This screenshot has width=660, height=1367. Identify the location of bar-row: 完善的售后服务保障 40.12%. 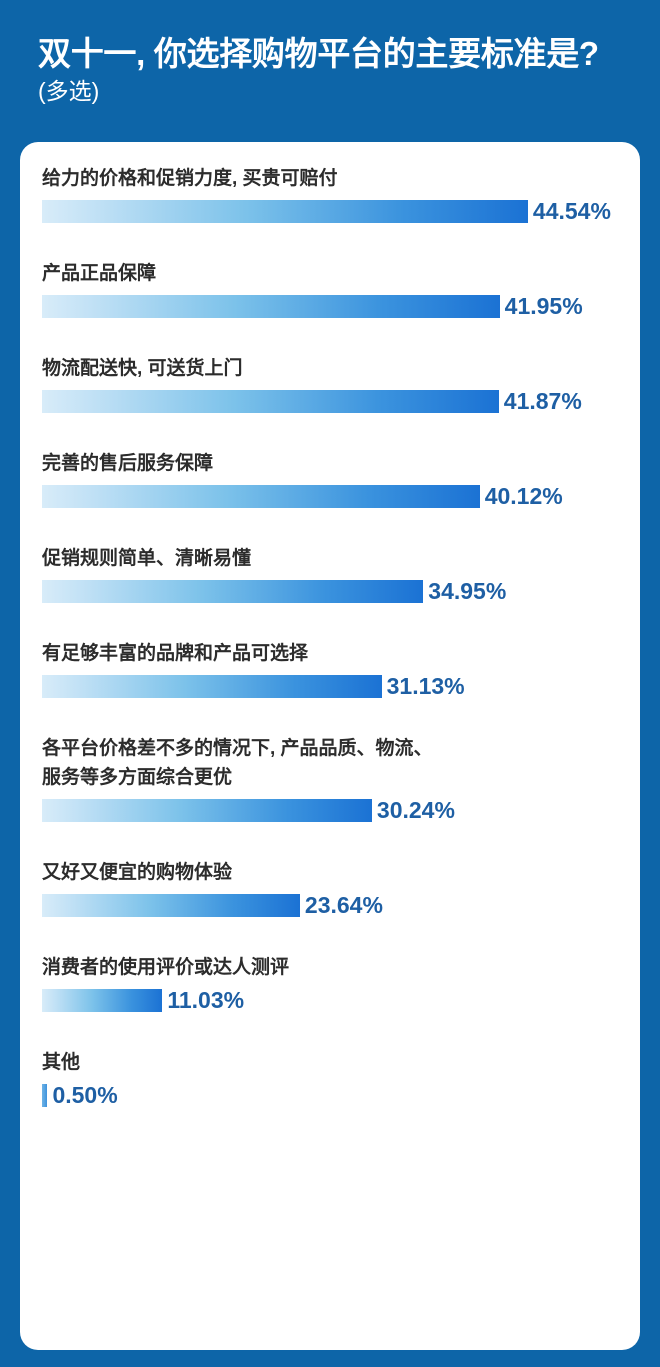
(330, 478).